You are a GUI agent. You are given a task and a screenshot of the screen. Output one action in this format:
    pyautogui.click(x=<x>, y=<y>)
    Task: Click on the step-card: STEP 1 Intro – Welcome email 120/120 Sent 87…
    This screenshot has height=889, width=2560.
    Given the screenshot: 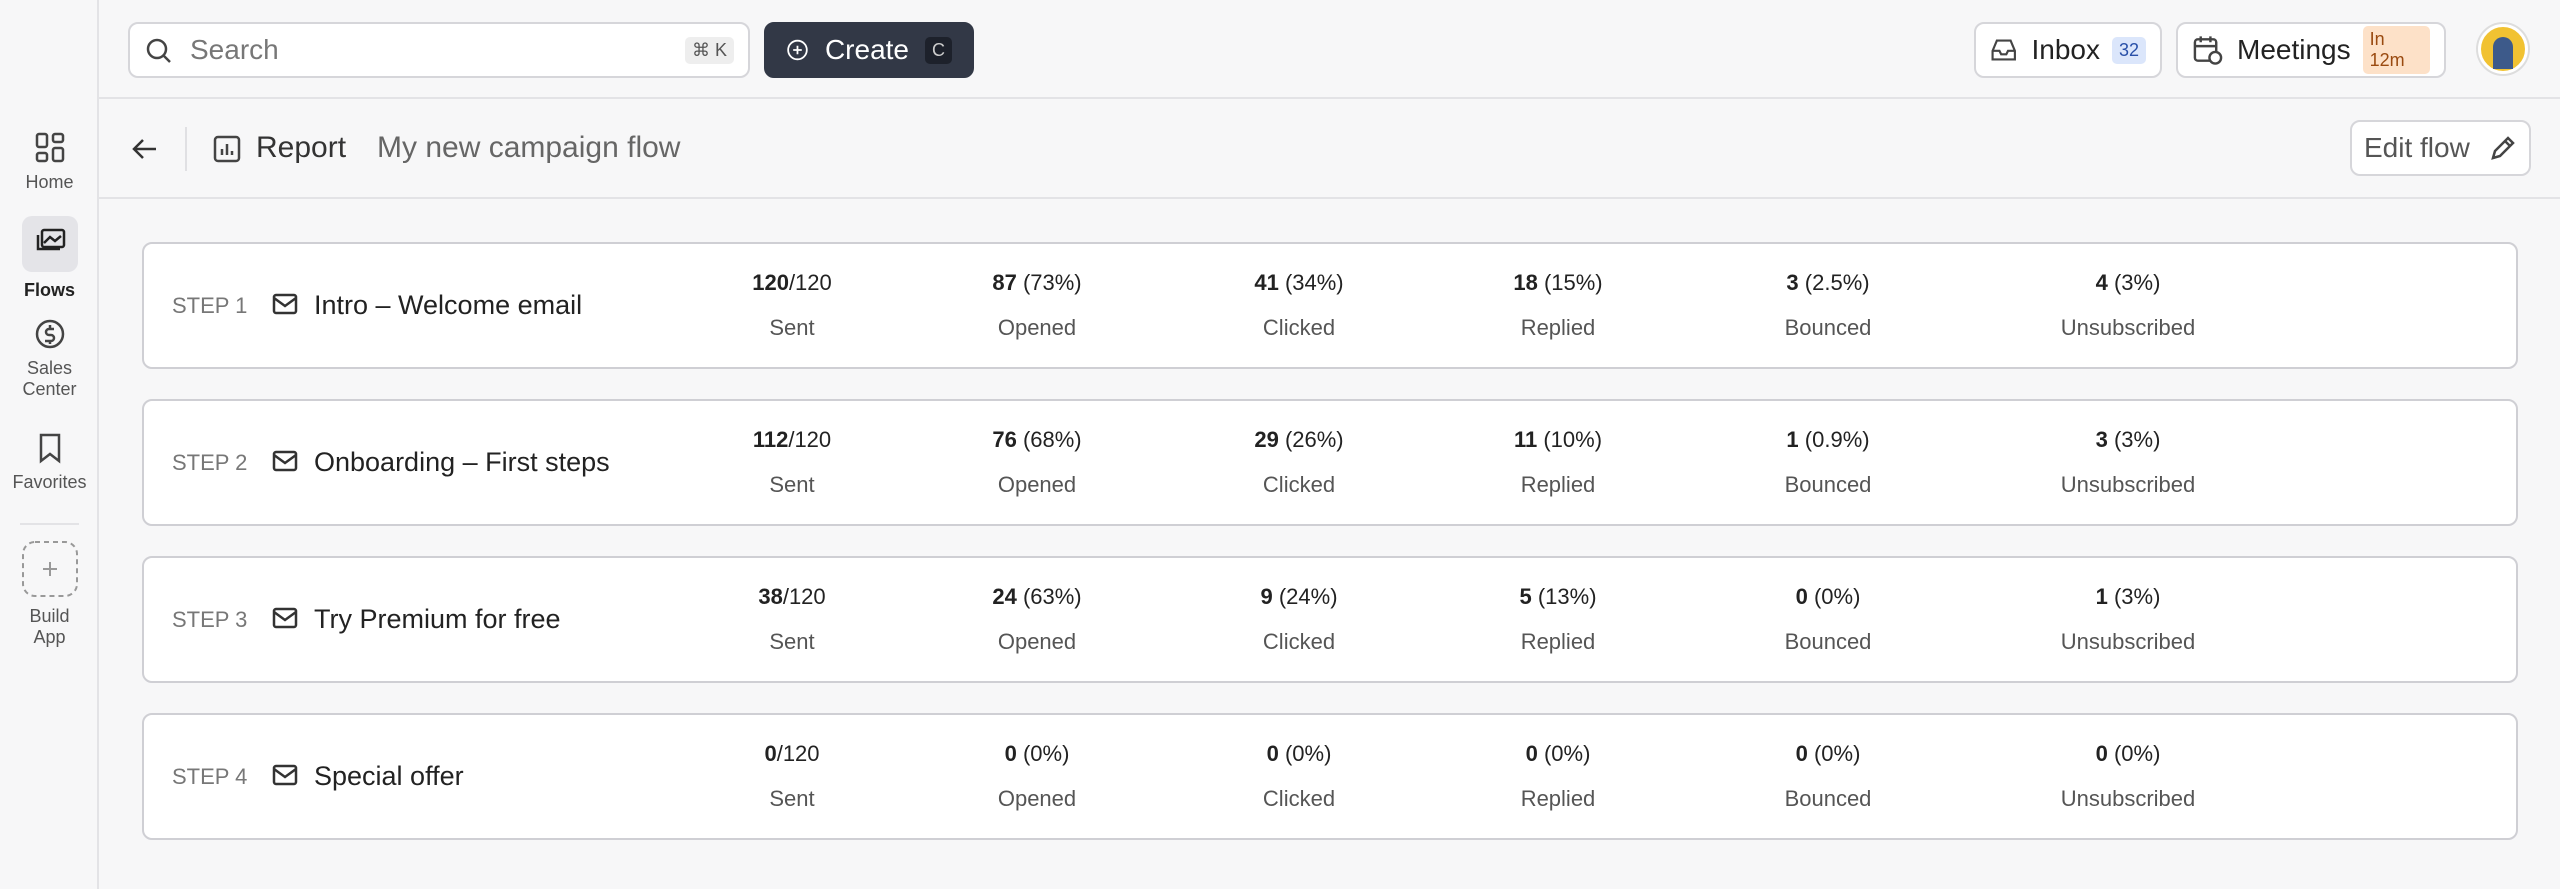 What is the action you would take?
    pyautogui.click(x=1330, y=305)
    